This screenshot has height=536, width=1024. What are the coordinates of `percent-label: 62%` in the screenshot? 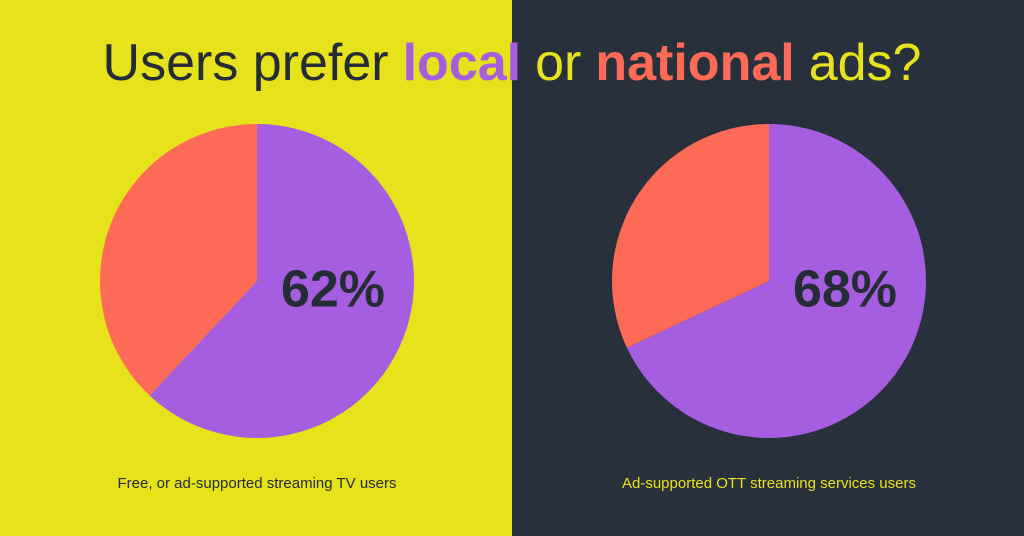 It's located at (333, 290).